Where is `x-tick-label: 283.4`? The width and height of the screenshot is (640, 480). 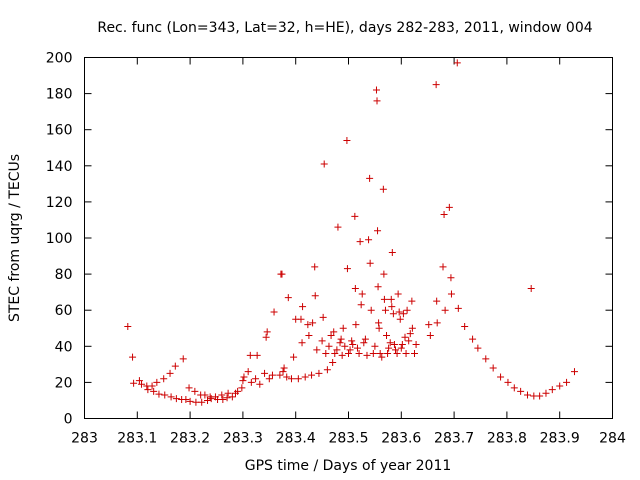
x-tick-label: 283.4 is located at coordinates (296, 439).